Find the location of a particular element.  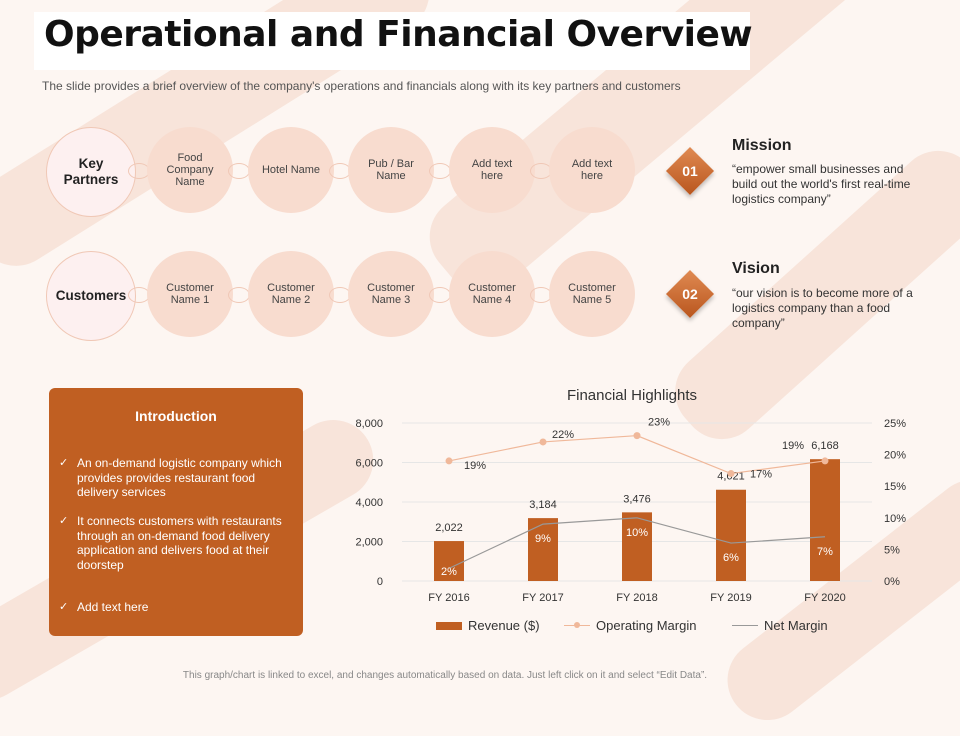

customer-bubble: Customer Name 4 is located at coordinates (492, 294).